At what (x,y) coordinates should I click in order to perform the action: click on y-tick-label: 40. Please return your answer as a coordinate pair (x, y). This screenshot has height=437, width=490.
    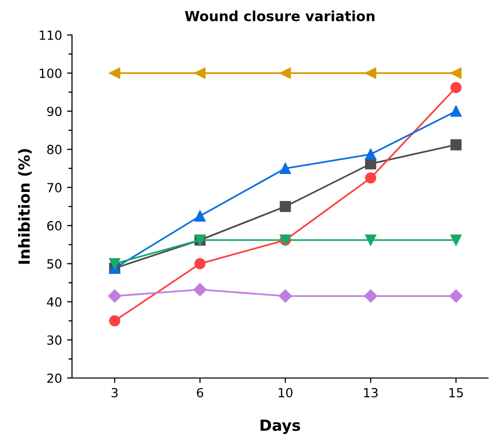
    Looking at the image, I should click on (54, 302).